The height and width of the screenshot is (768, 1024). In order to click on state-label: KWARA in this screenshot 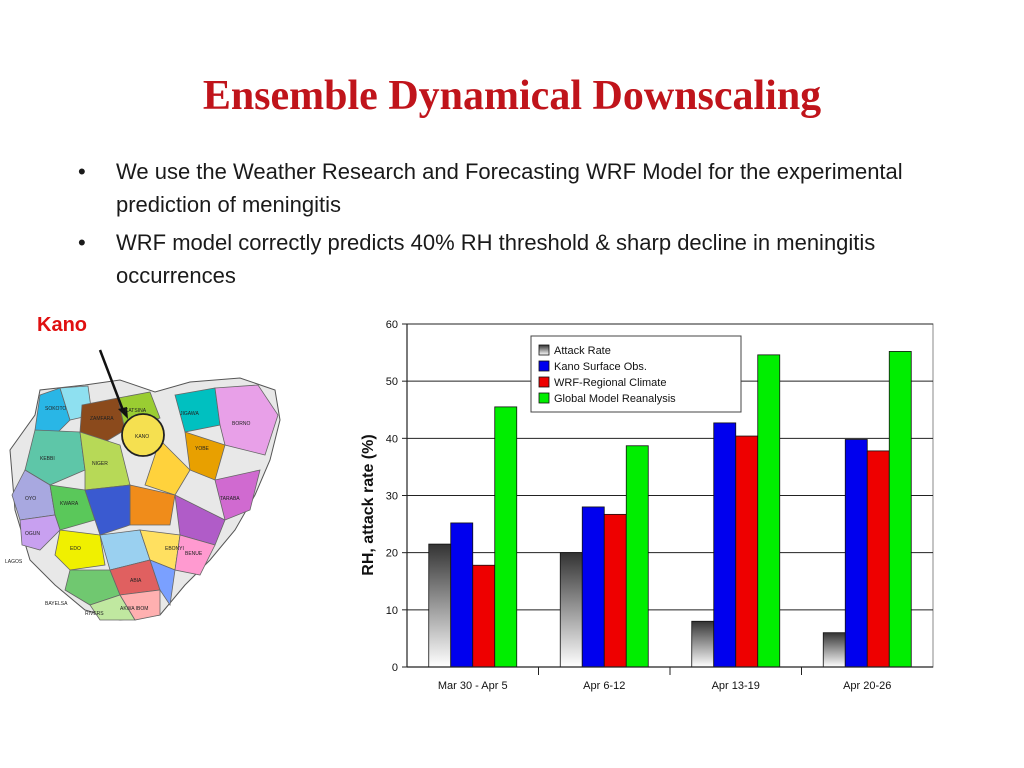, I will do `click(69, 504)`.